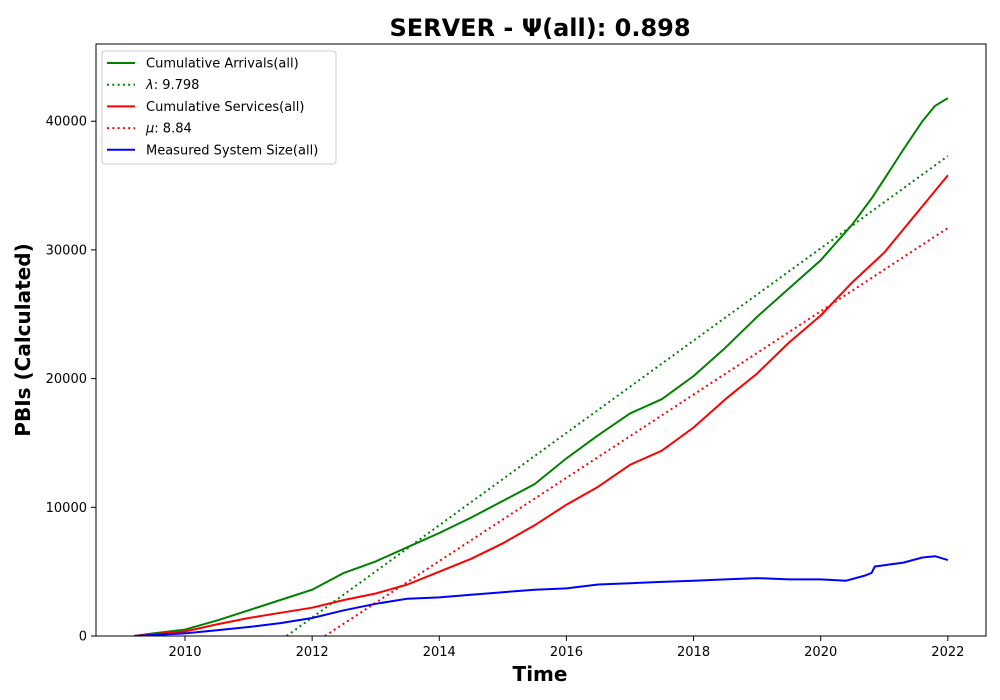 The image size is (1000, 700). I want to click on y-tick-label: 10000, so click(66, 508).